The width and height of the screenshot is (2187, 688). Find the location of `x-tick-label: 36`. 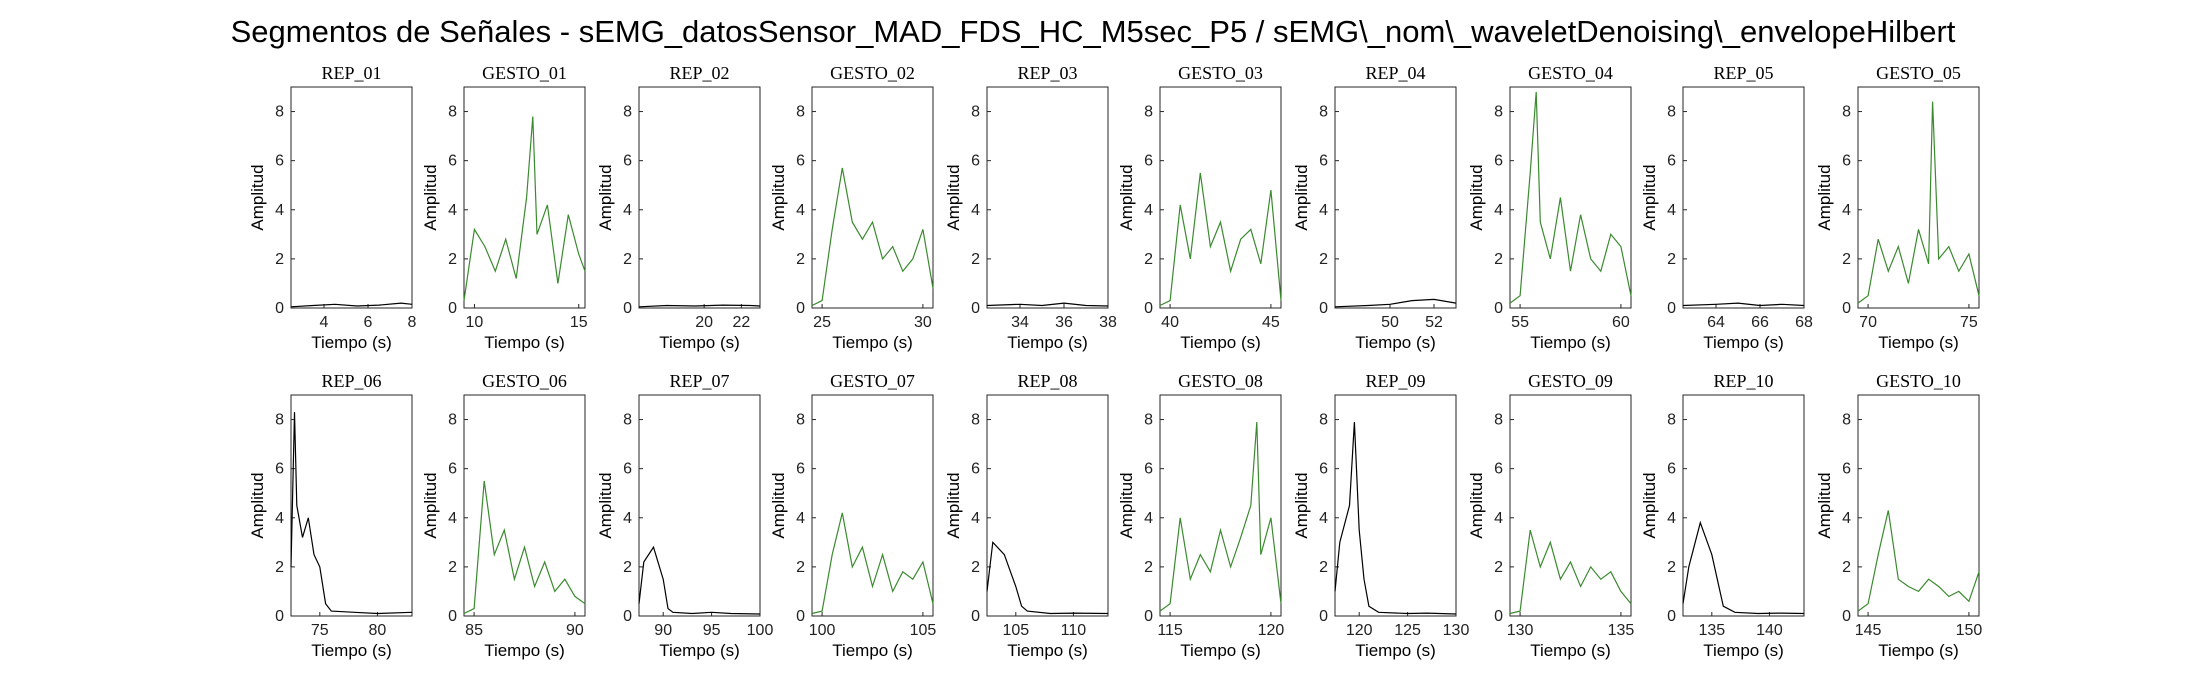

x-tick-label: 36 is located at coordinates (1064, 322).